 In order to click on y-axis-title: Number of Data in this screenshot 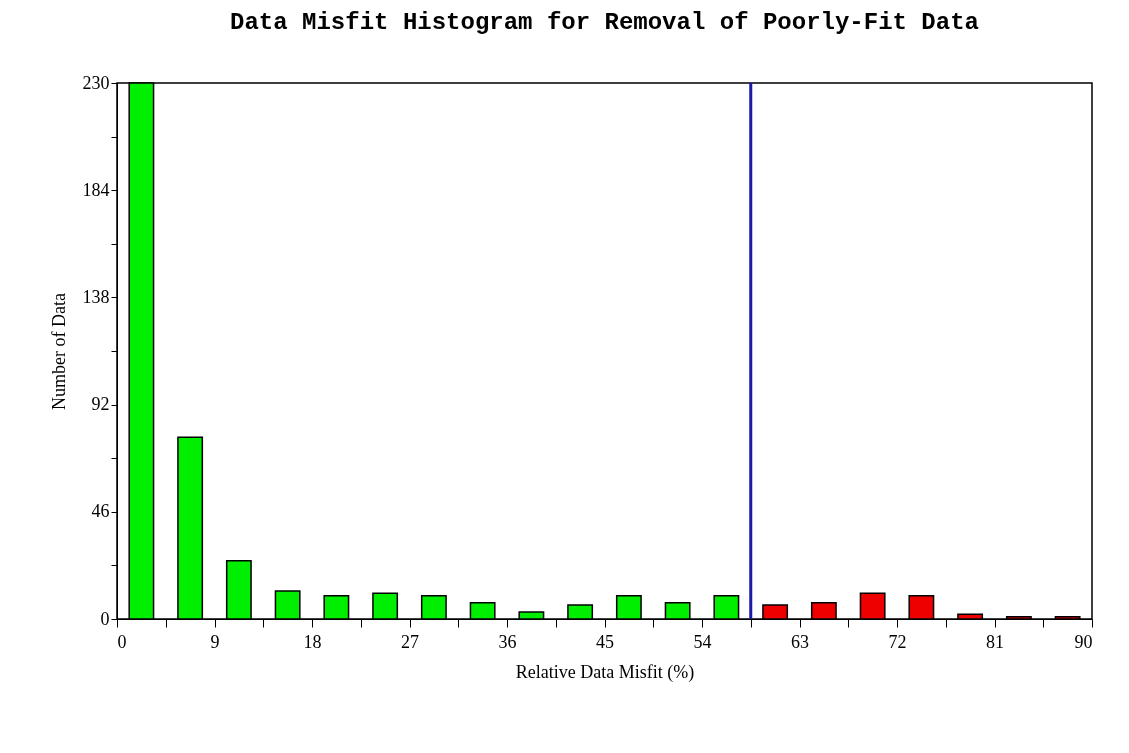, I will do `click(58, 351)`.